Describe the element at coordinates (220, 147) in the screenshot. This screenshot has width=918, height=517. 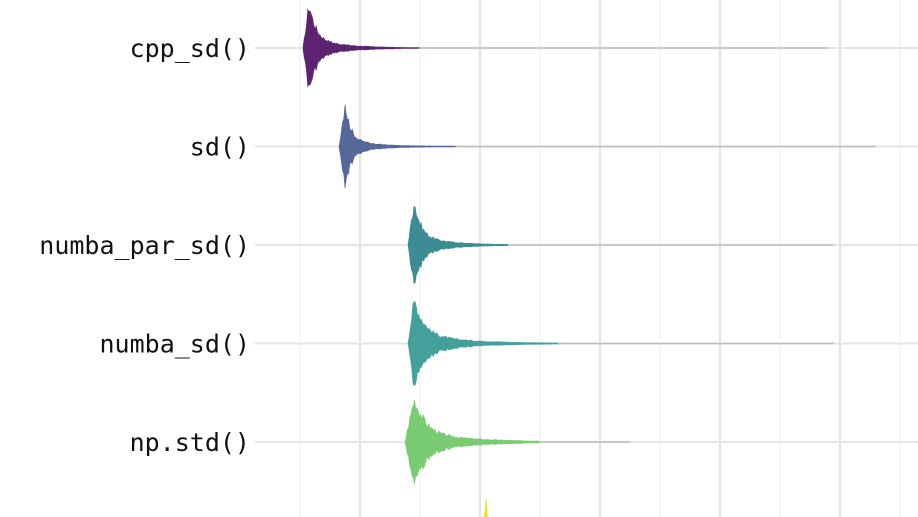
I see `y-tick-label: sd()` at that location.